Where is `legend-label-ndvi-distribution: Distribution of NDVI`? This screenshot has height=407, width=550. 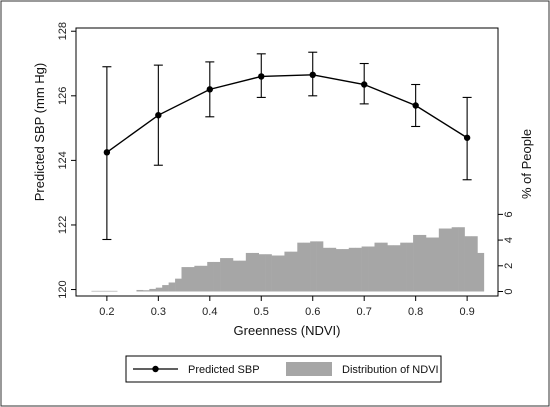
legend-label-ndvi-distribution: Distribution of NDVI is located at coordinates (390, 370).